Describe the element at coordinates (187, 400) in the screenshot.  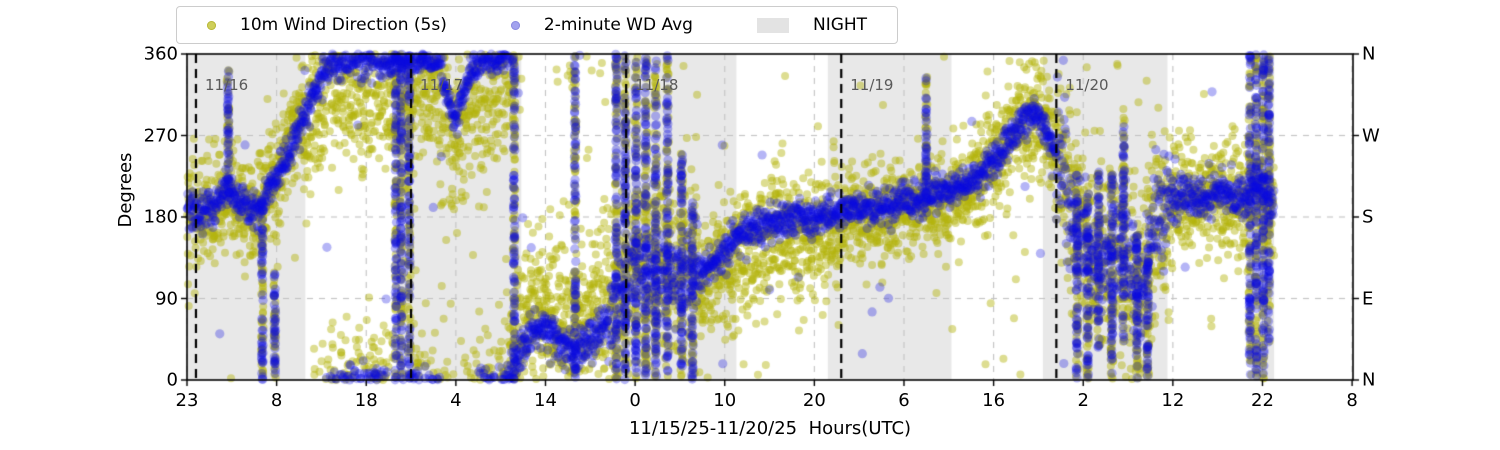
I see `x-tick-label: 23` at that location.